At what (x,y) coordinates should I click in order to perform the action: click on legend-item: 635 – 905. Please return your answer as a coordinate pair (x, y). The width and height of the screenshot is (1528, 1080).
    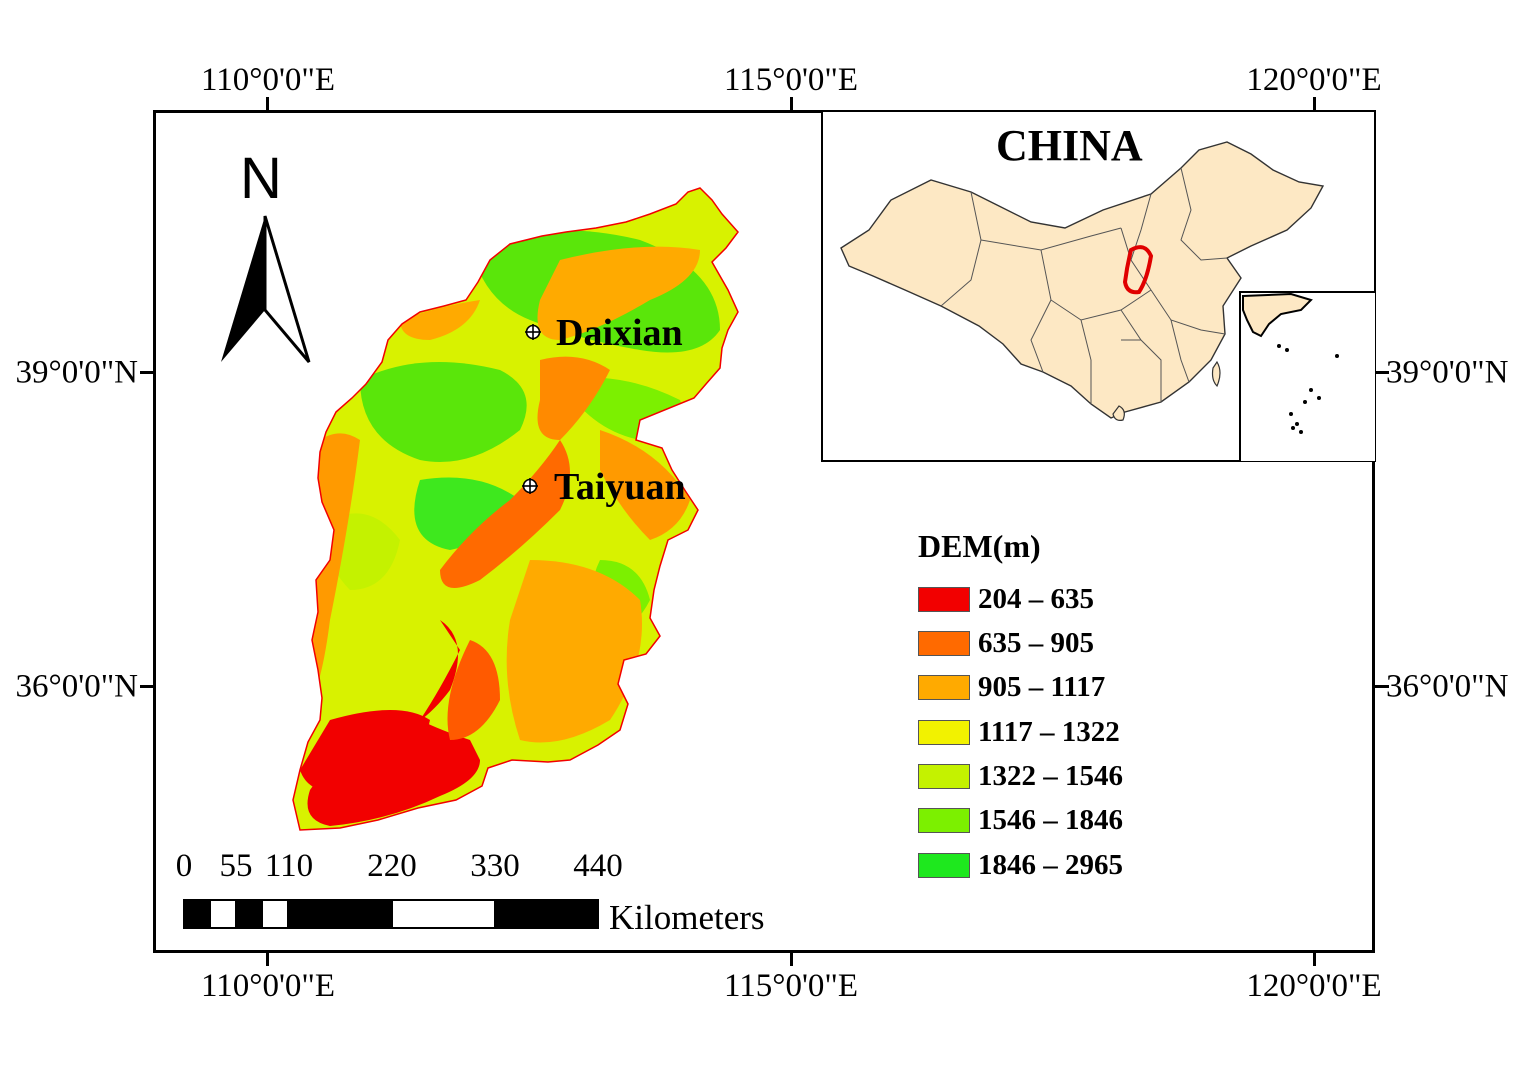
    Looking at the image, I should click on (1006, 642).